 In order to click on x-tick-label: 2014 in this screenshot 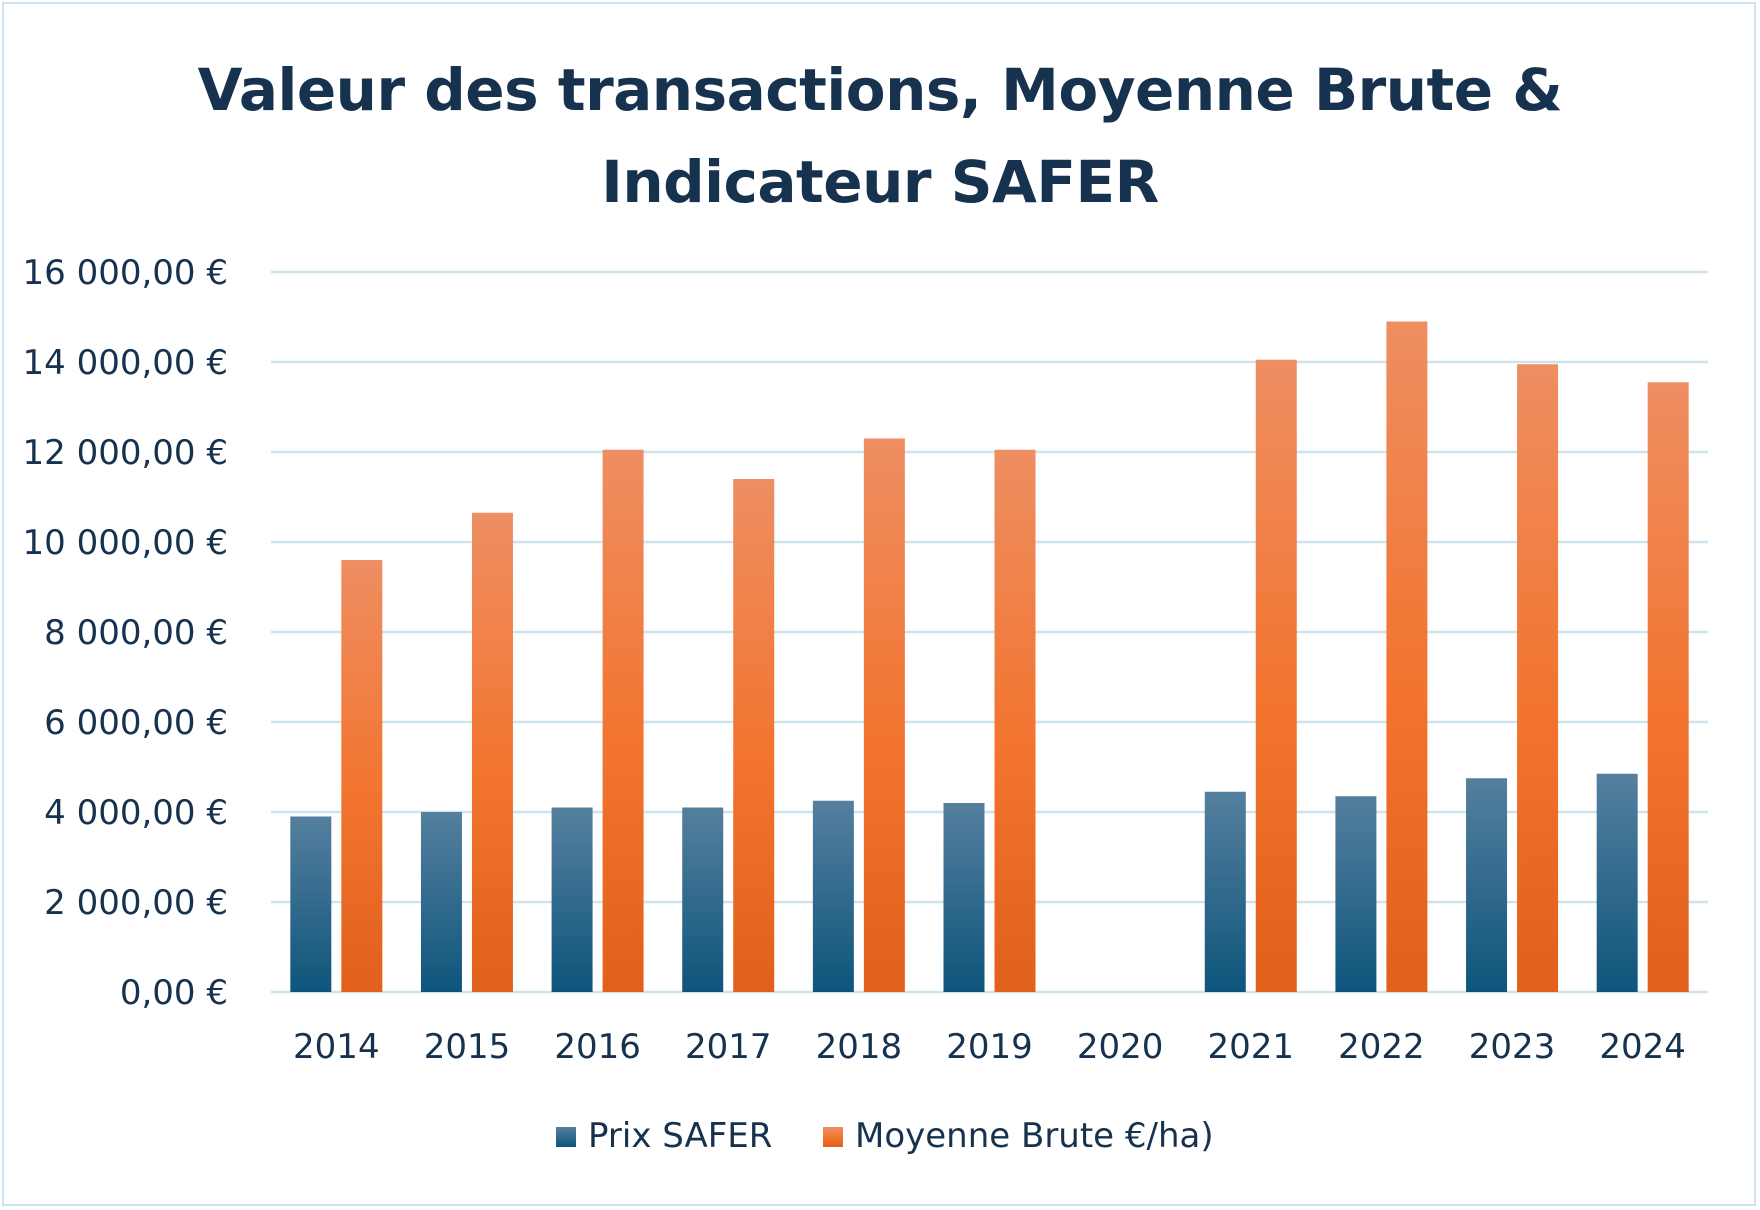, I will do `click(336, 1047)`.